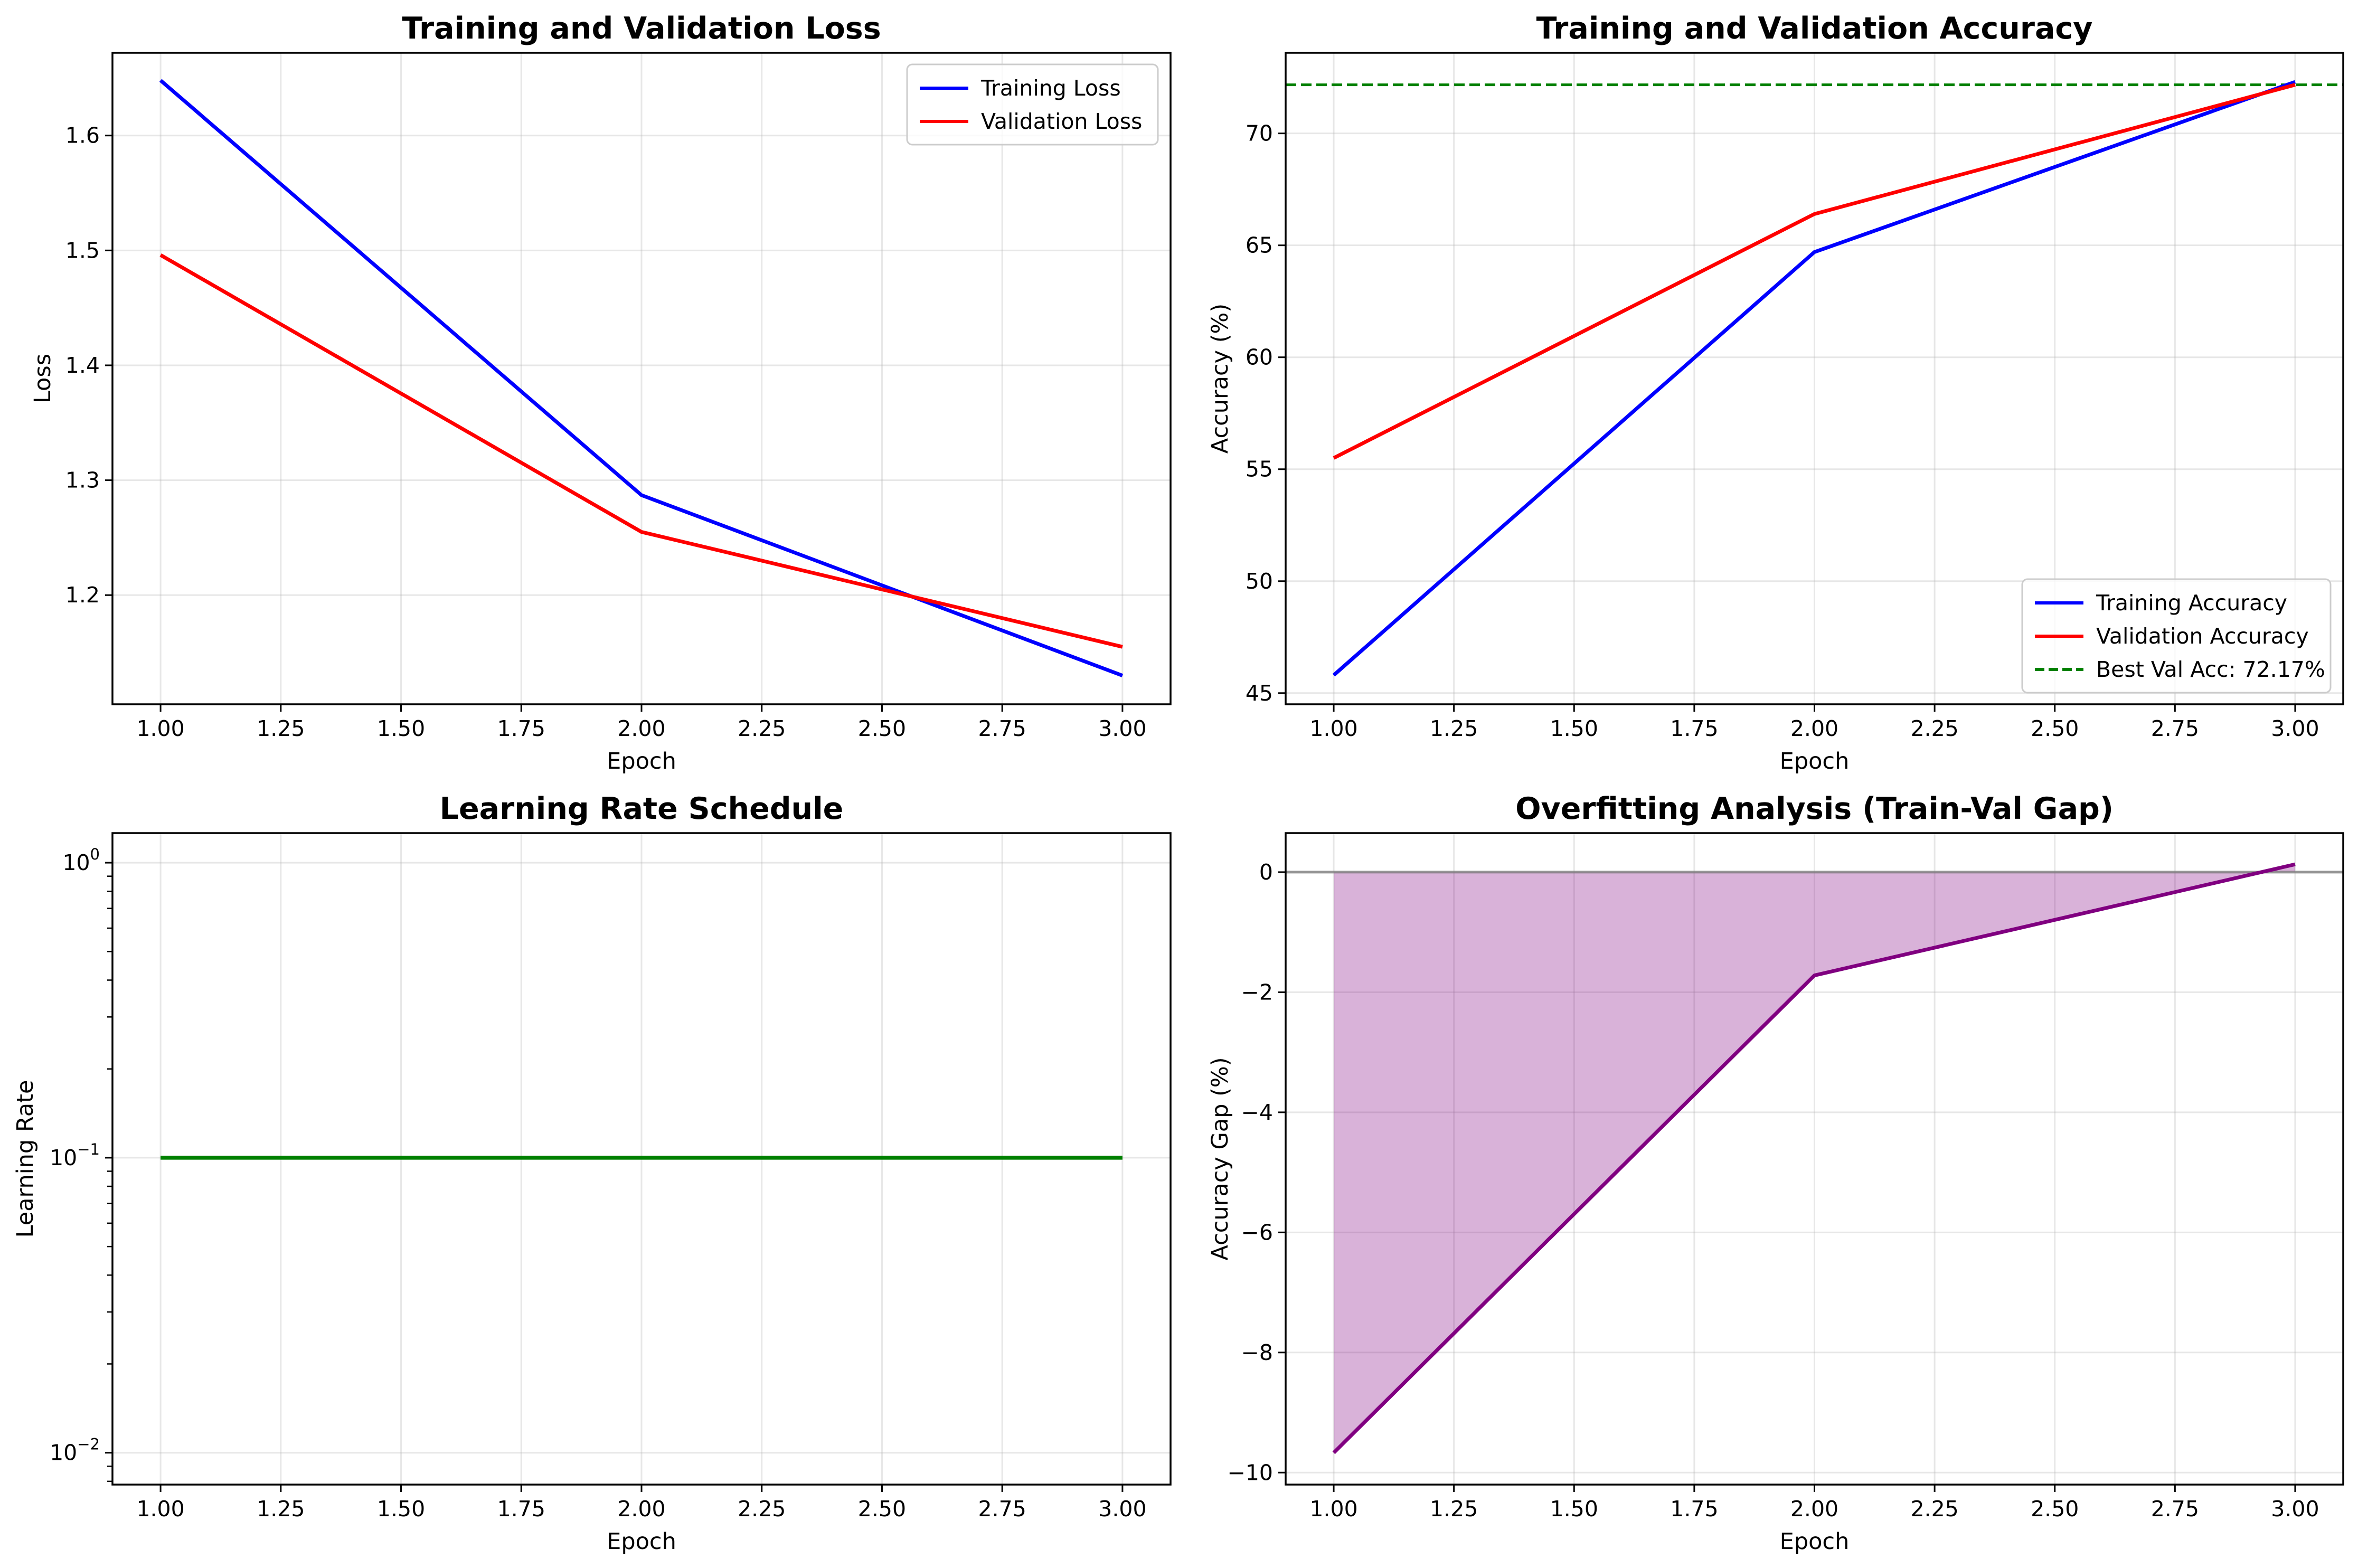 The image size is (2358, 1568). I want to click on legend-label-validation-loss: Validation Loss, so click(1061, 122).